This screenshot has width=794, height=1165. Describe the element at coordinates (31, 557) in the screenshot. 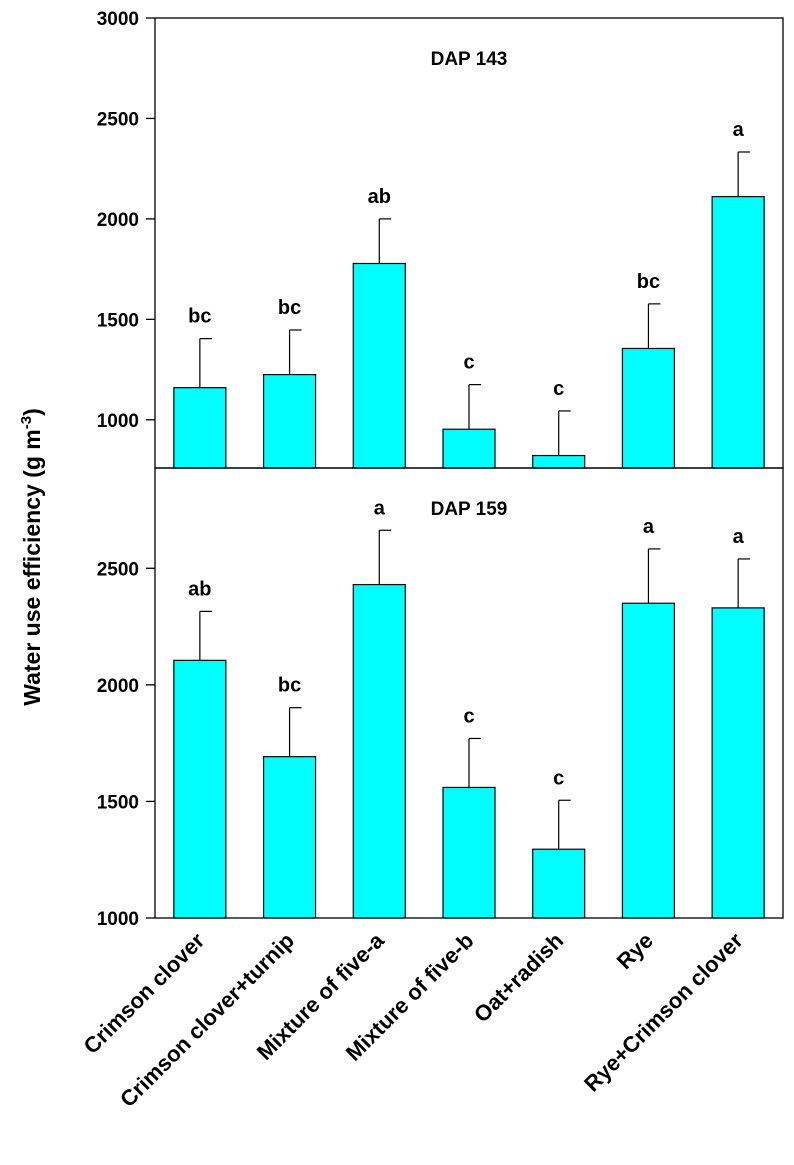

I see `y-axis-title: Water use efficiency (g m-3)` at that location.